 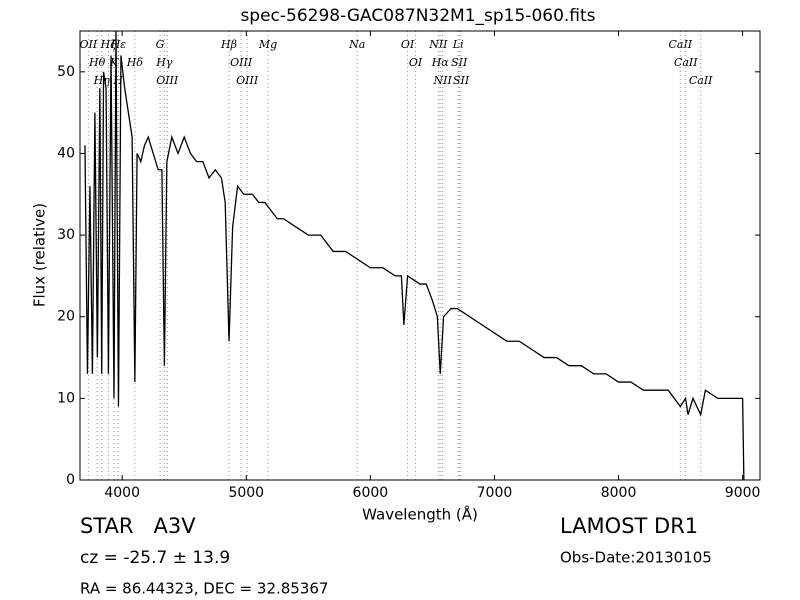 I want to click on spectral-line-label: Hε, so click(x=118, y=44).